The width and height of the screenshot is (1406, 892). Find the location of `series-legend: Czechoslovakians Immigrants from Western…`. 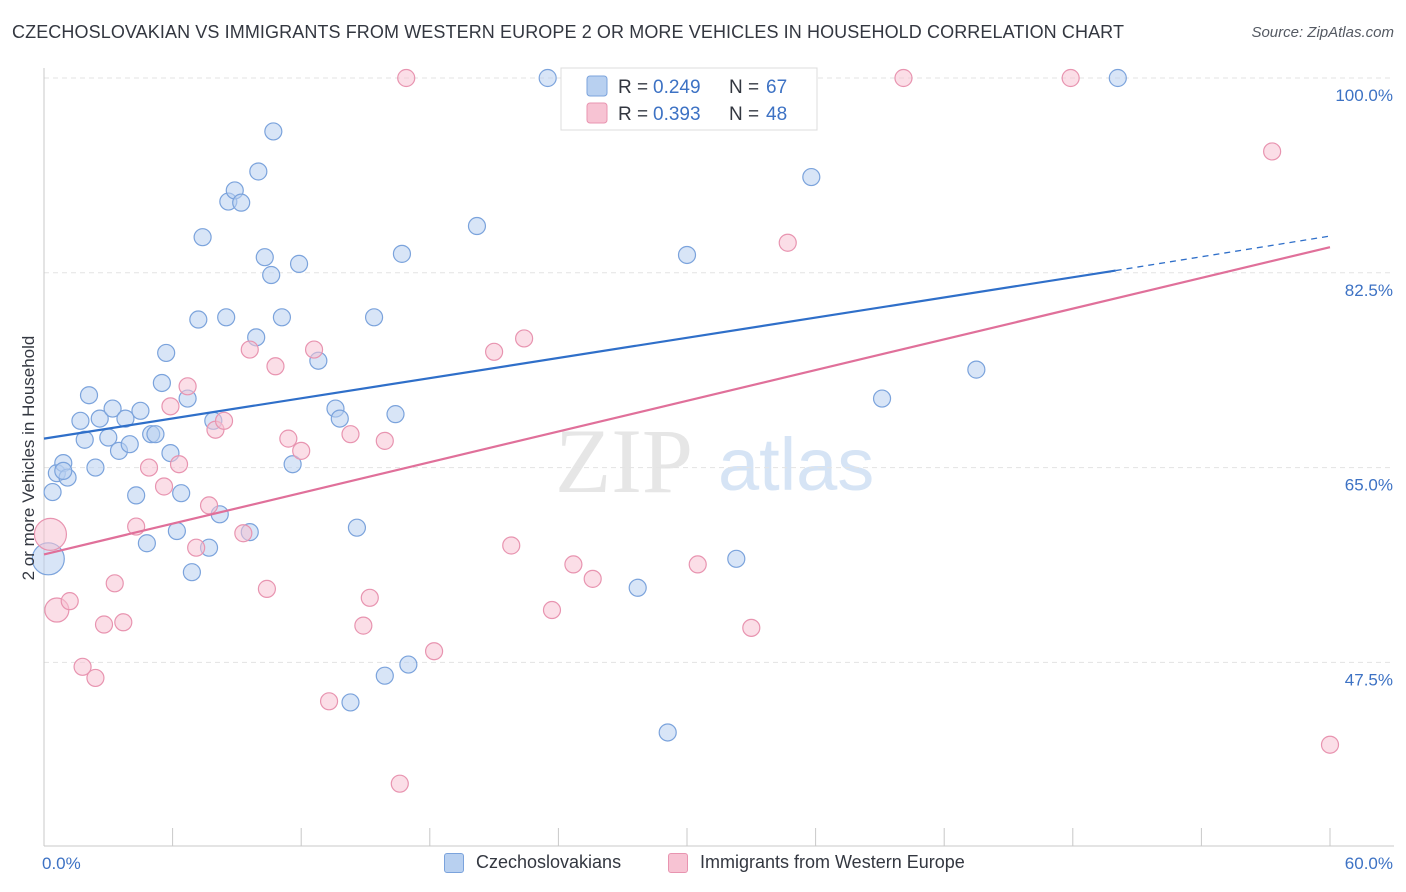

series-legend: Czechoslovakians Immigrants from Western… is located at coordinates (703, 865).